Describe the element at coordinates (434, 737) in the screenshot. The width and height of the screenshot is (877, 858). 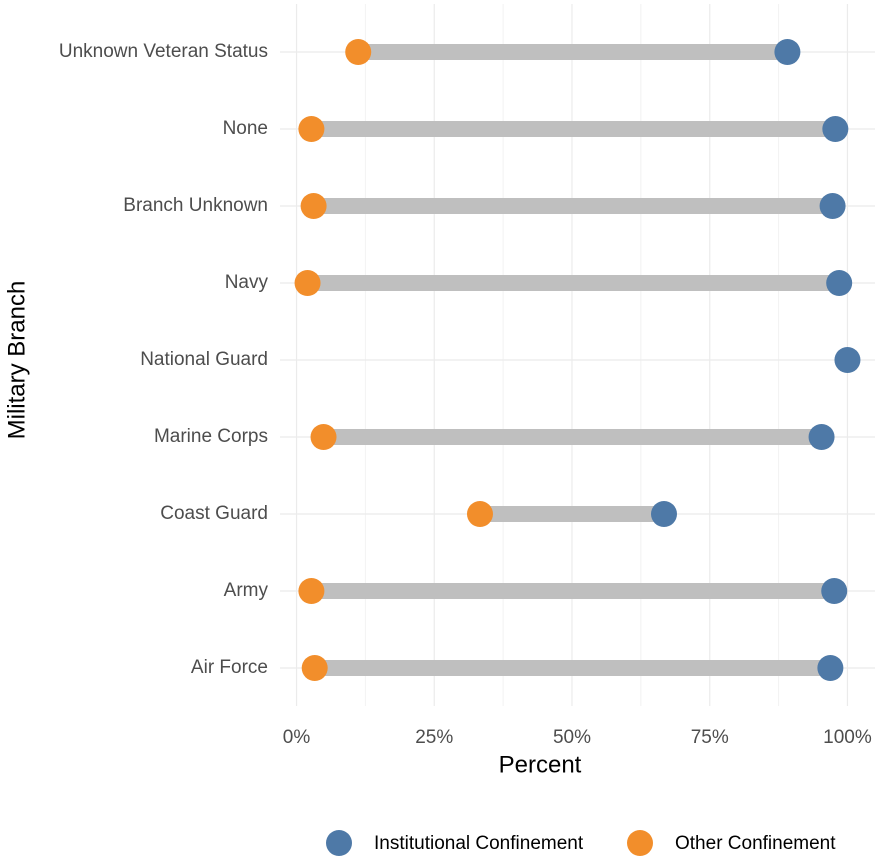
I see `x-tick-label: 25%` at that location.